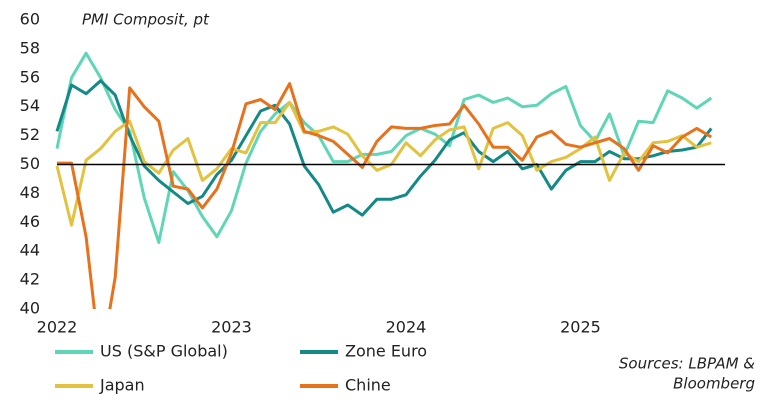  I want to click on y-tick-label: 52, so click(30, 134).